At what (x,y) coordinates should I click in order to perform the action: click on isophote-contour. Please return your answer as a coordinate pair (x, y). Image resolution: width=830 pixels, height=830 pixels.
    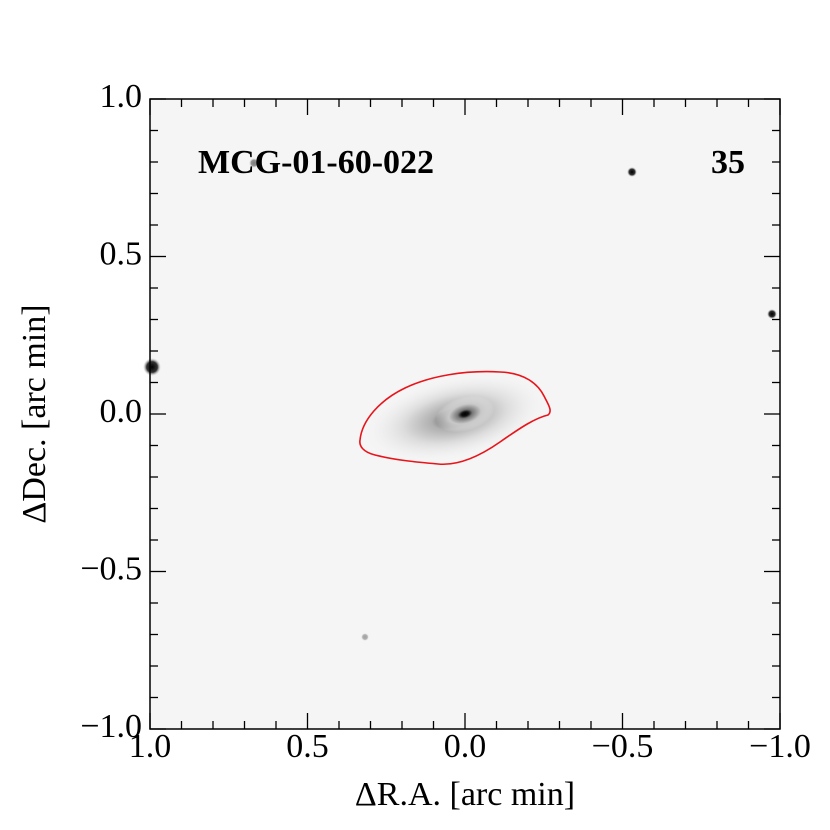
    Looking at the image, I should click on (455, 418).